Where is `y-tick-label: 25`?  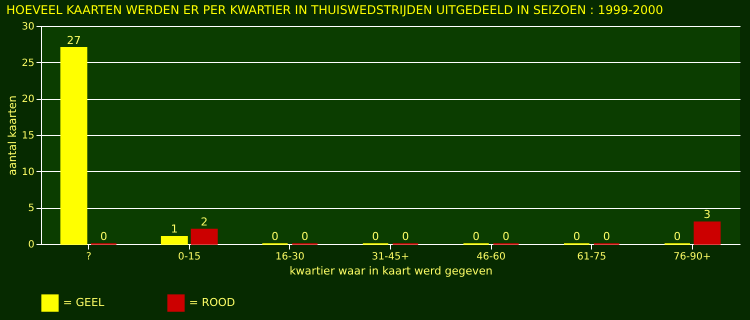
y-tick-label: 25 is located at coordinates (28, 63).